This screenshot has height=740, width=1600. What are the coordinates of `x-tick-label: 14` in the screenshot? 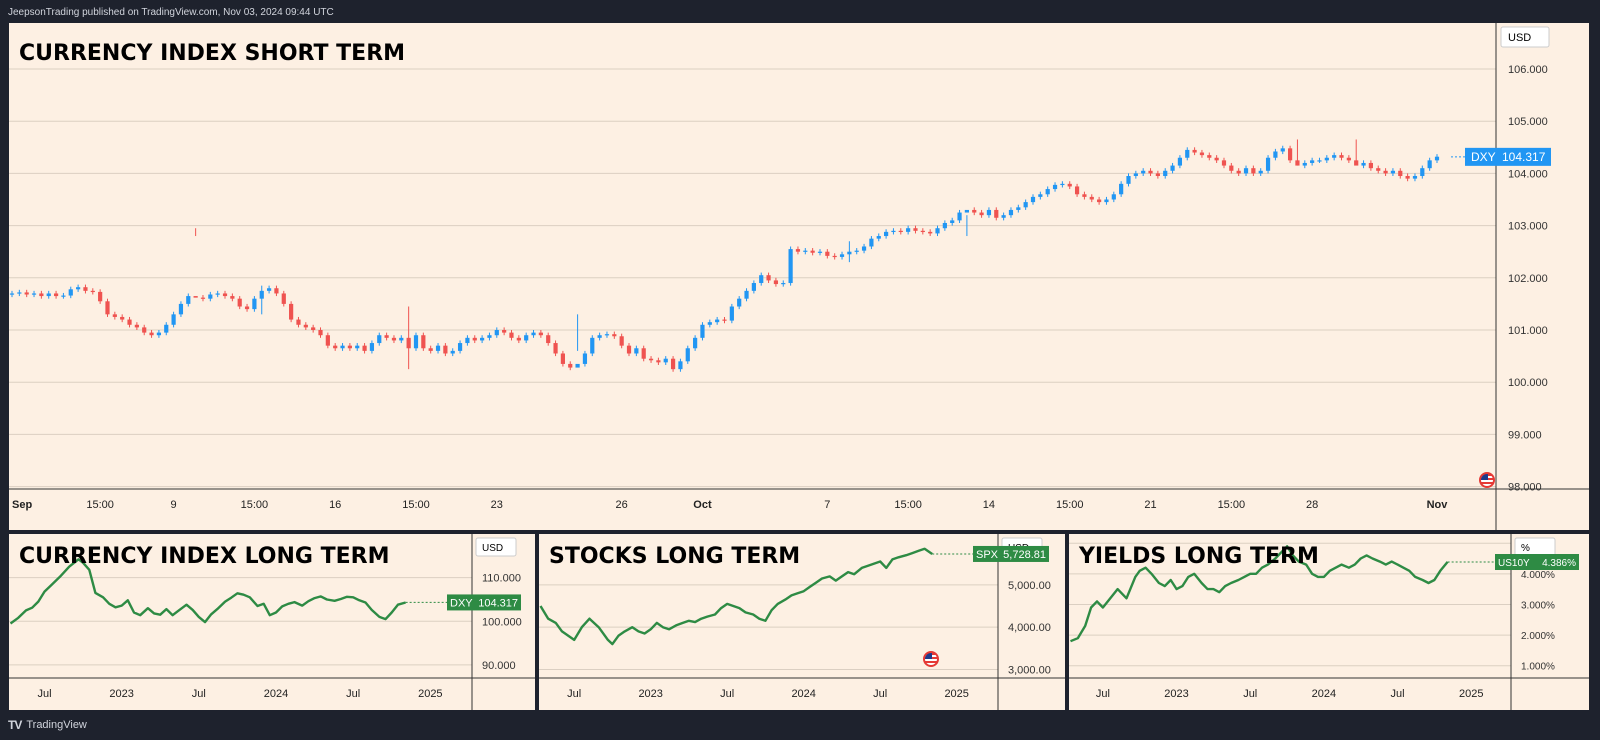 It's located at (989, 505).